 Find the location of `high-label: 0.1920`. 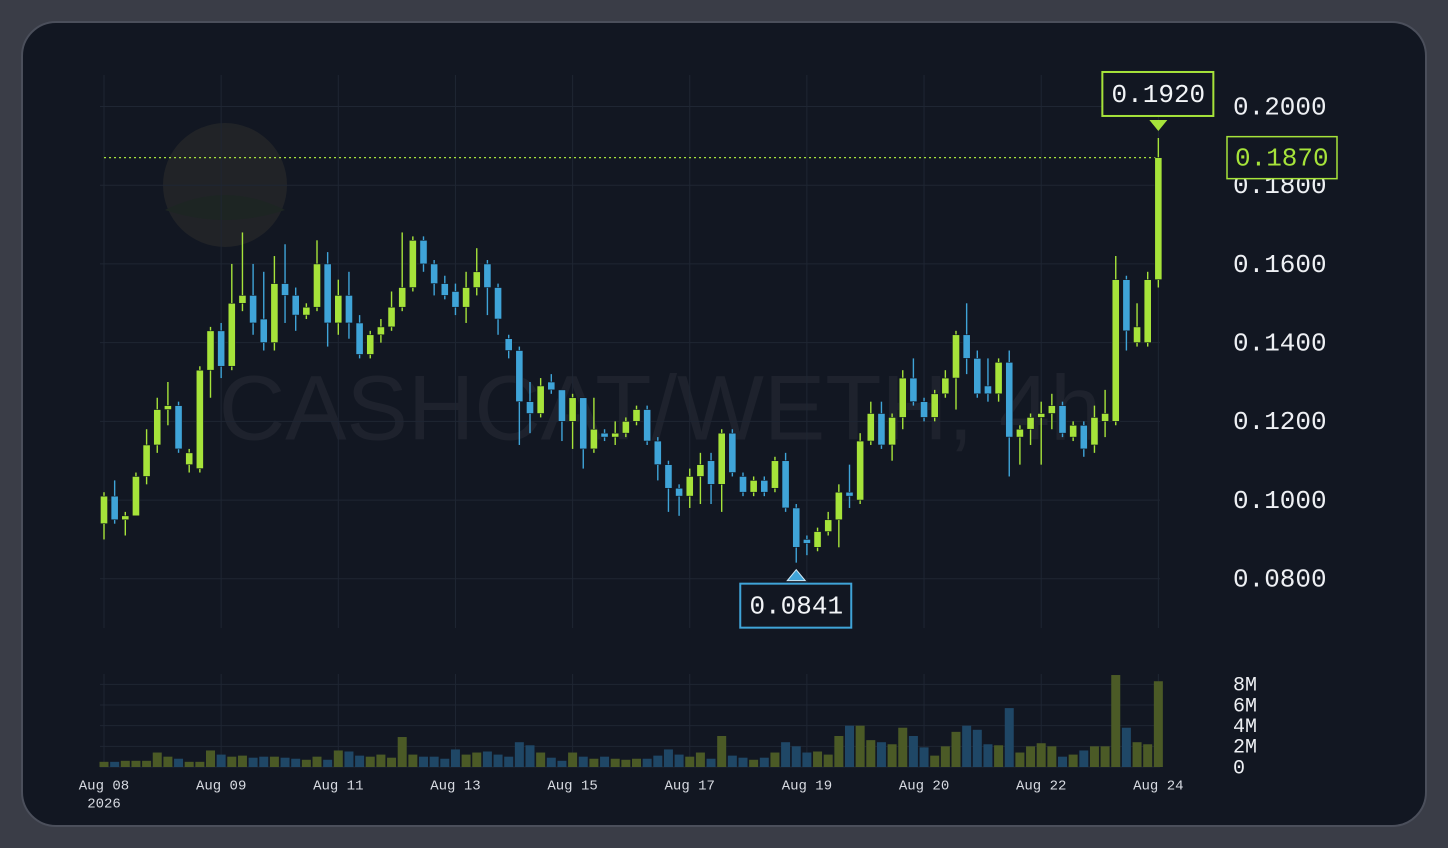

high-label: 0.1920 is located at coordinates (1159, 95).